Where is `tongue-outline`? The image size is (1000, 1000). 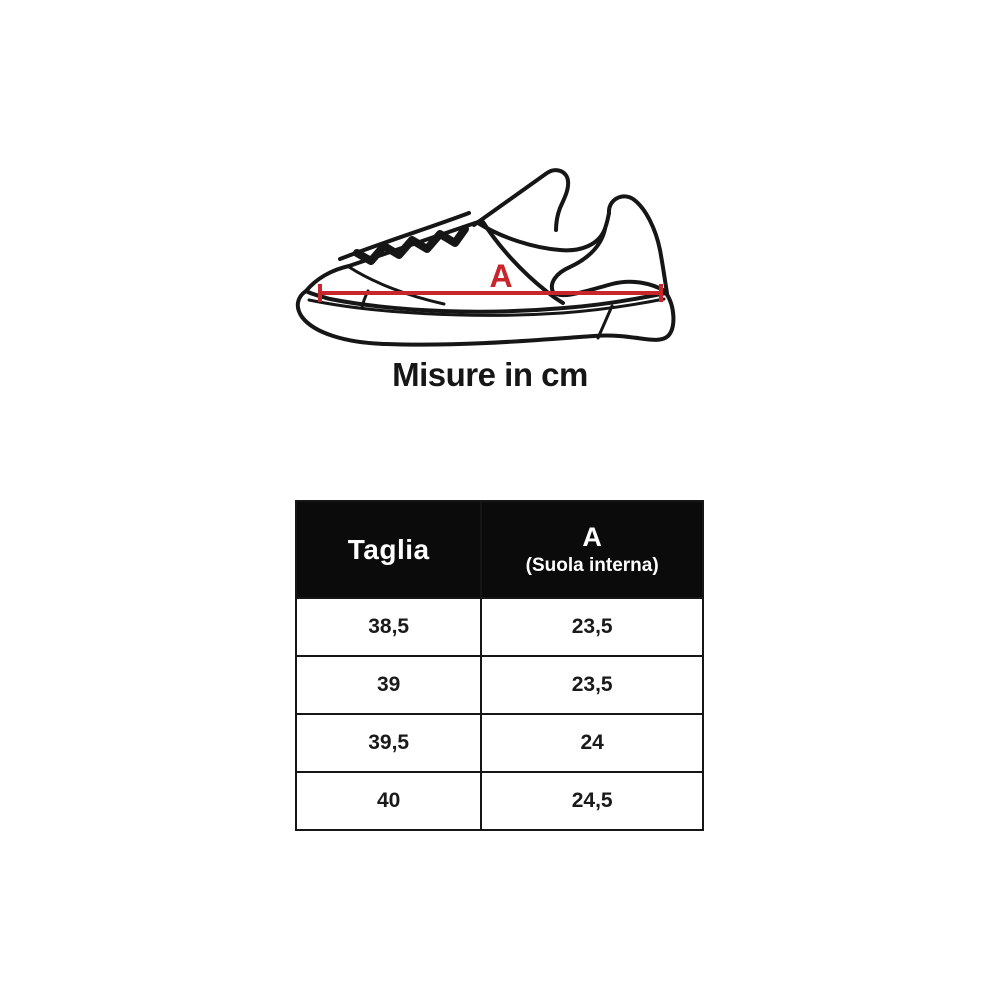
tongue-outline is located at coordinates (521, 200).